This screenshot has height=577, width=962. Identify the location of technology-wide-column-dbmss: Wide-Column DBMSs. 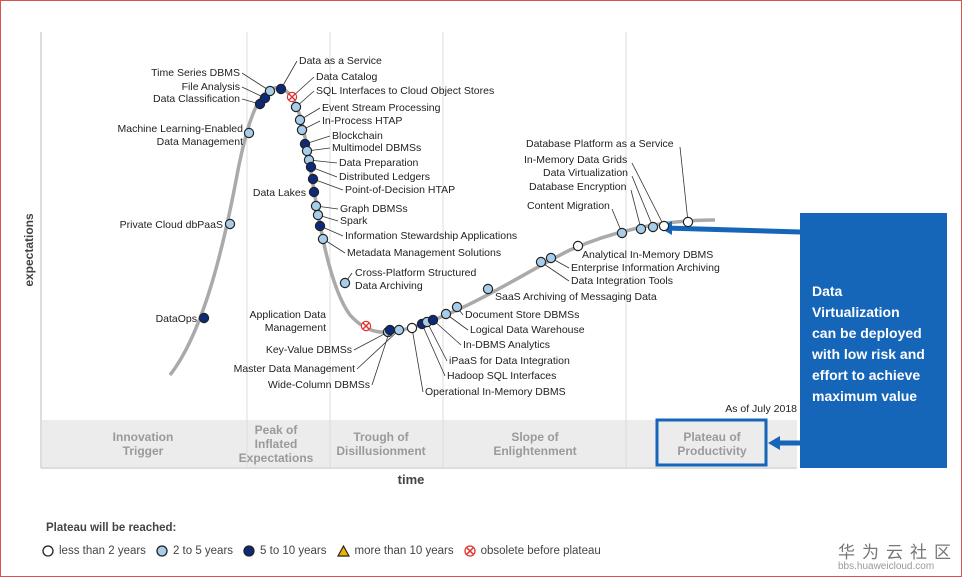
(332, 357).